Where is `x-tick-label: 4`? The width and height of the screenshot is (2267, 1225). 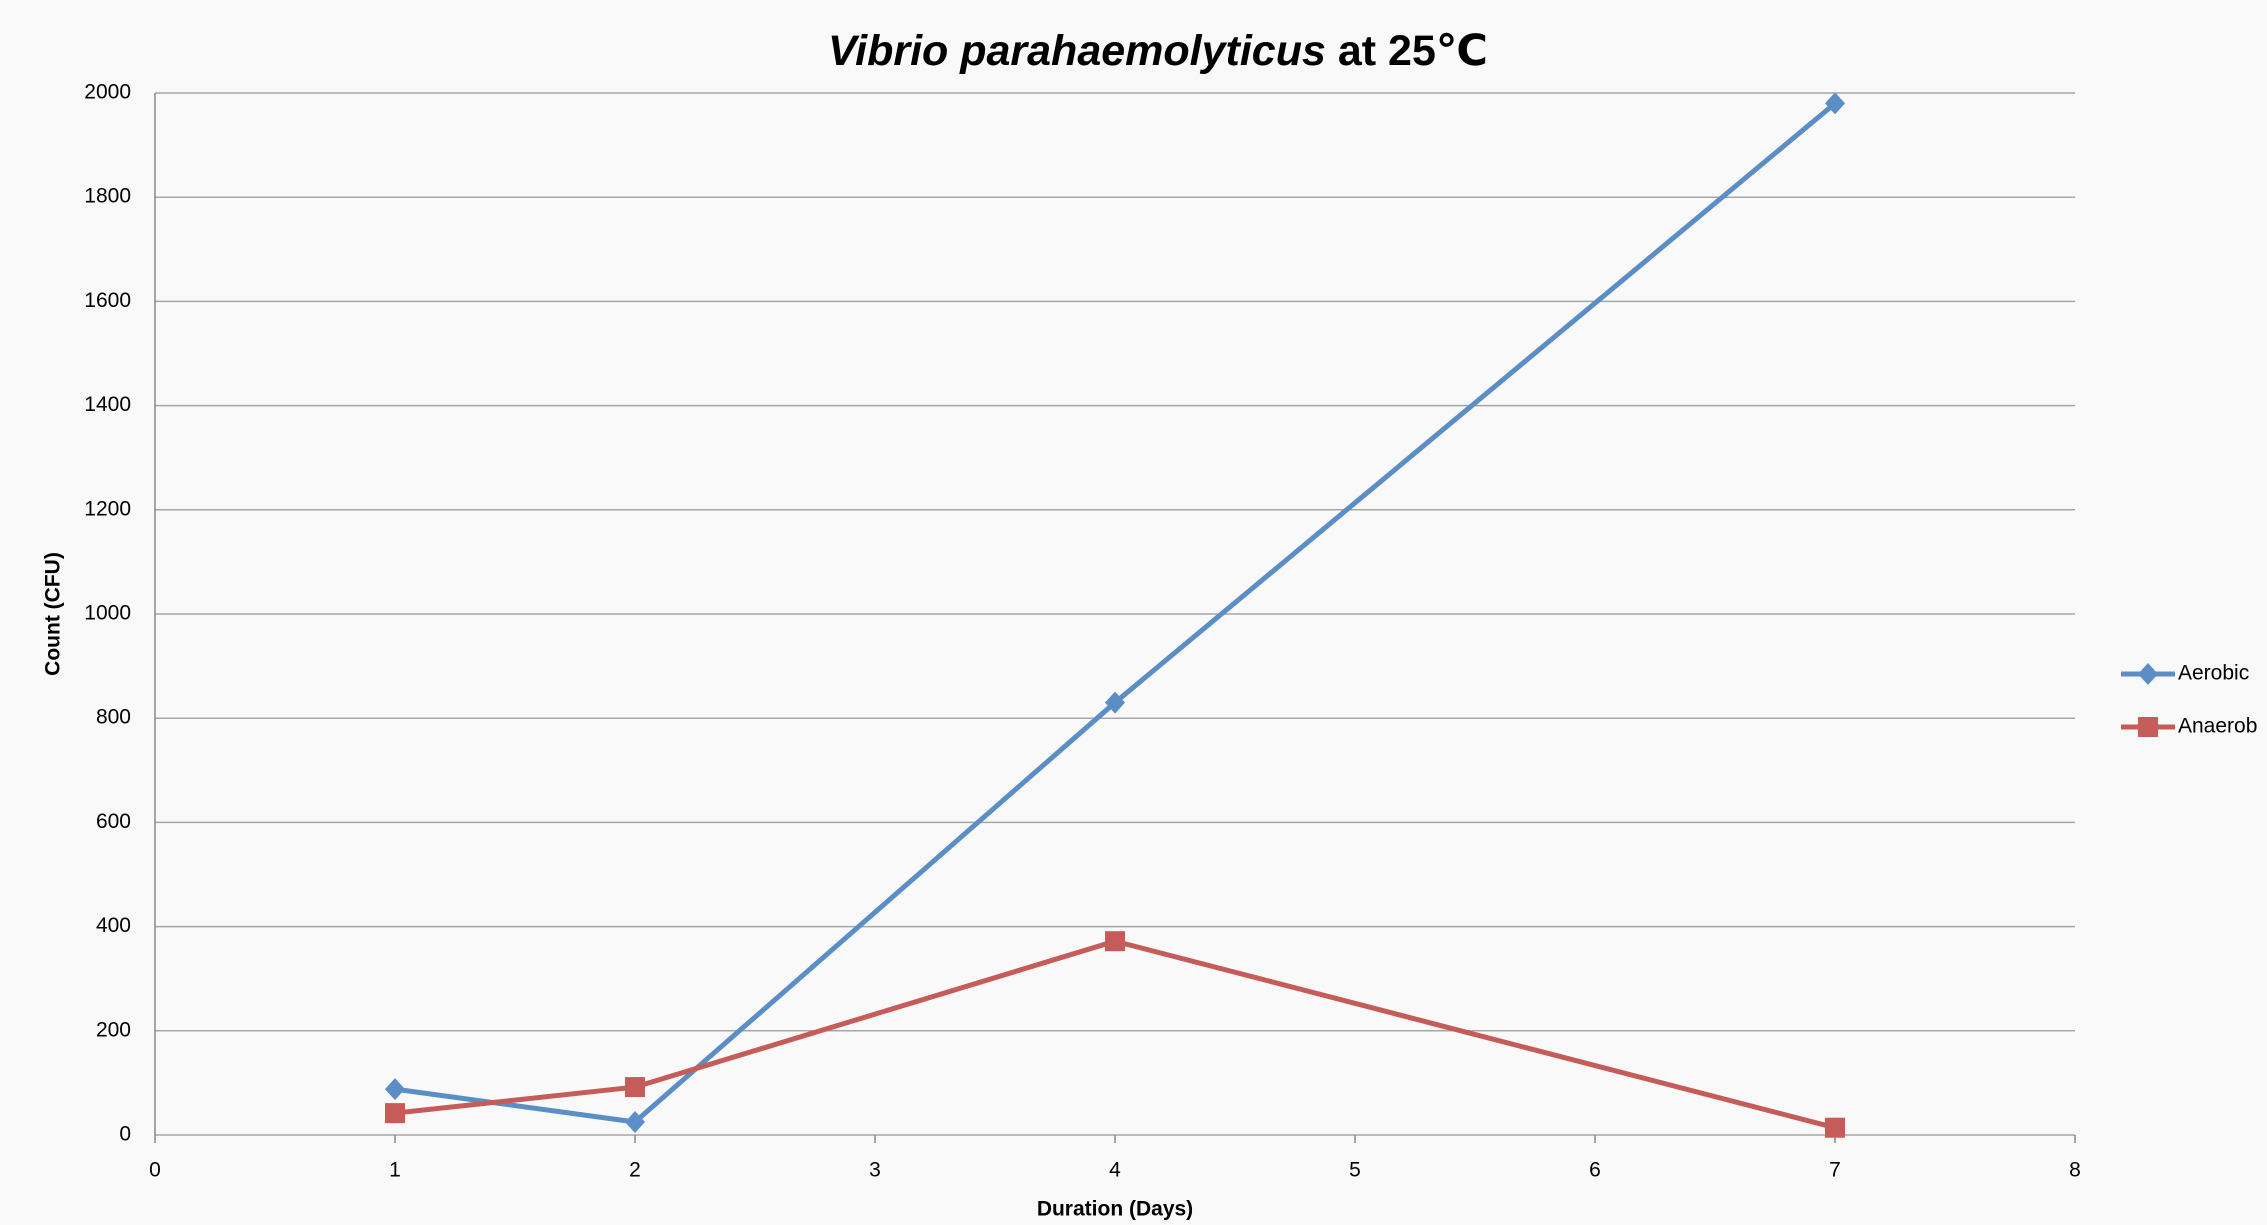
x-tick-label: 4 is located at coordinates (1115, 1170).